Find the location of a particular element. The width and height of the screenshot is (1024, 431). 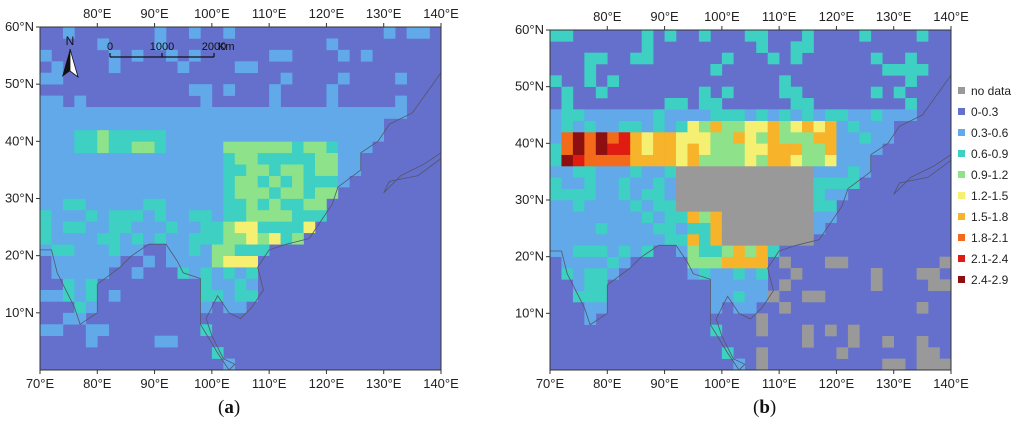

legend-item: 1.2-1.5 is located at coordinates (990, 195).